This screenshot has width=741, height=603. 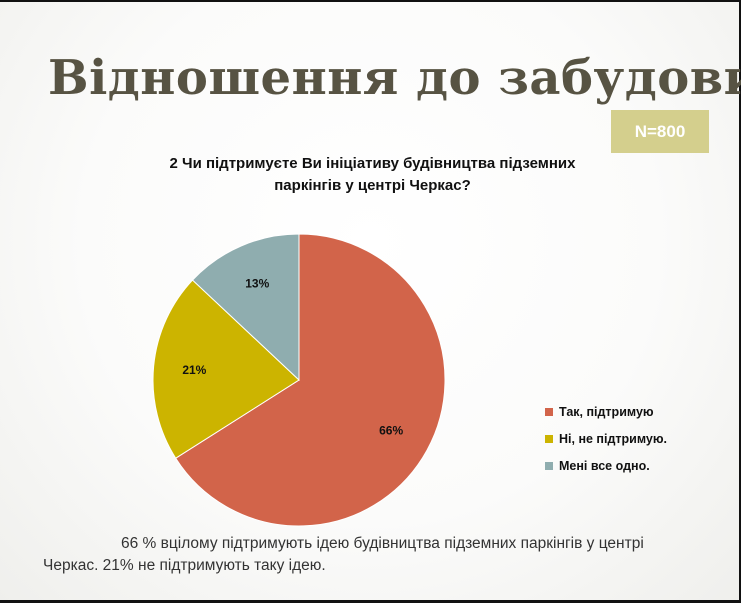 I want to click on legend-label: Мені все одно., so click(x=604, y=465).